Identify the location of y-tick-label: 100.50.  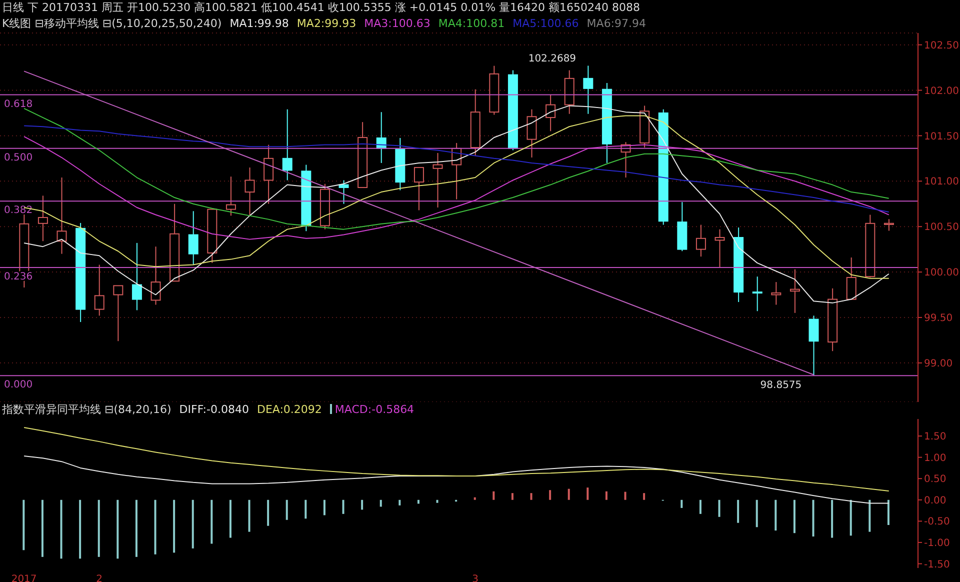
(941, 228).